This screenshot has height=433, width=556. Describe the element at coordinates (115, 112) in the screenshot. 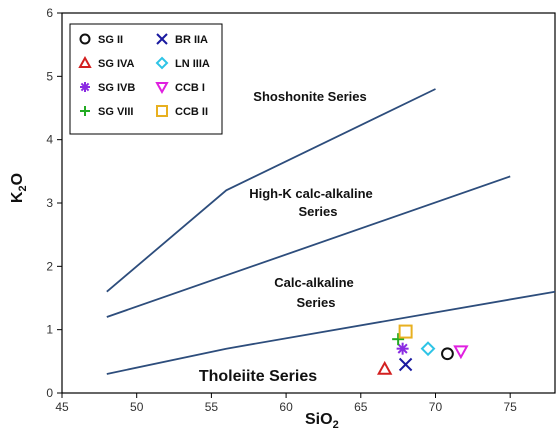

I see `legend-label: SG VIII` at that location.